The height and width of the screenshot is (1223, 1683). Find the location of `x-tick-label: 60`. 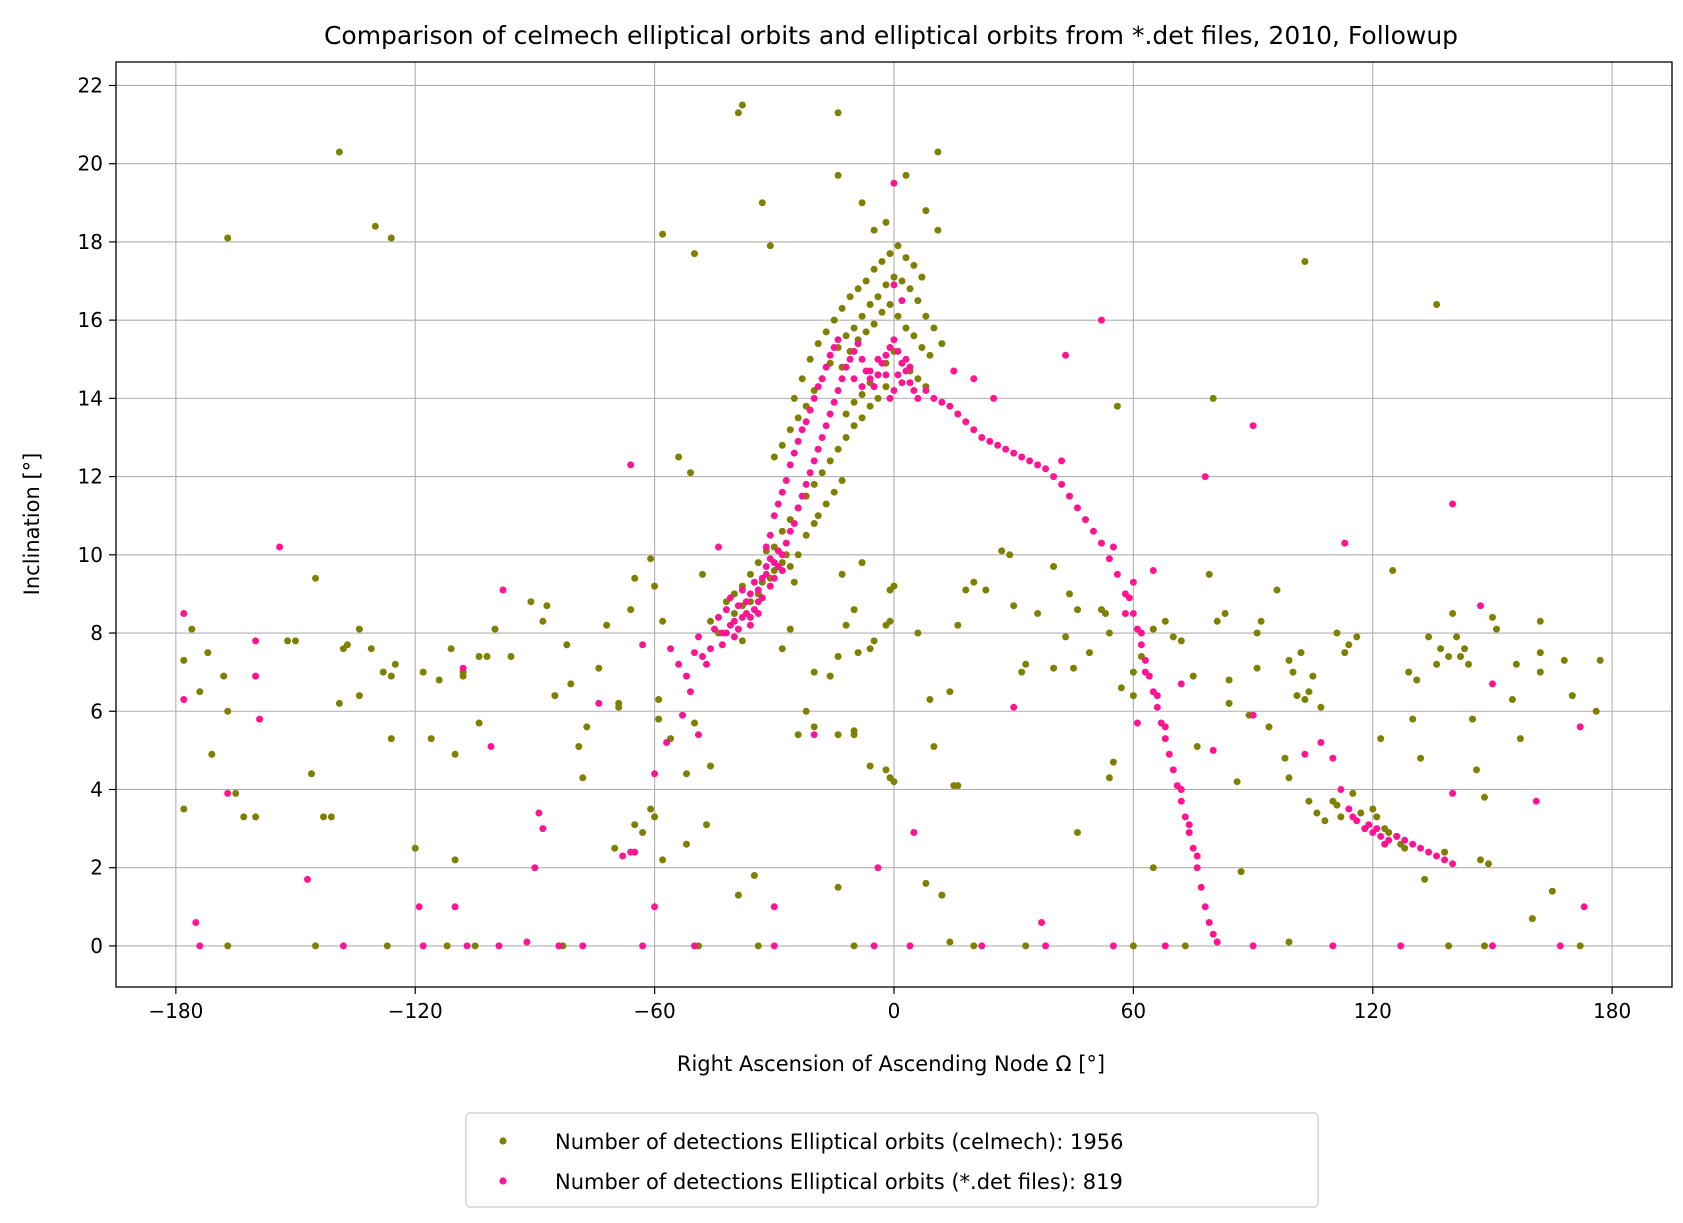

x-tick-label: 60 is located at coordinates (1133, 1011).